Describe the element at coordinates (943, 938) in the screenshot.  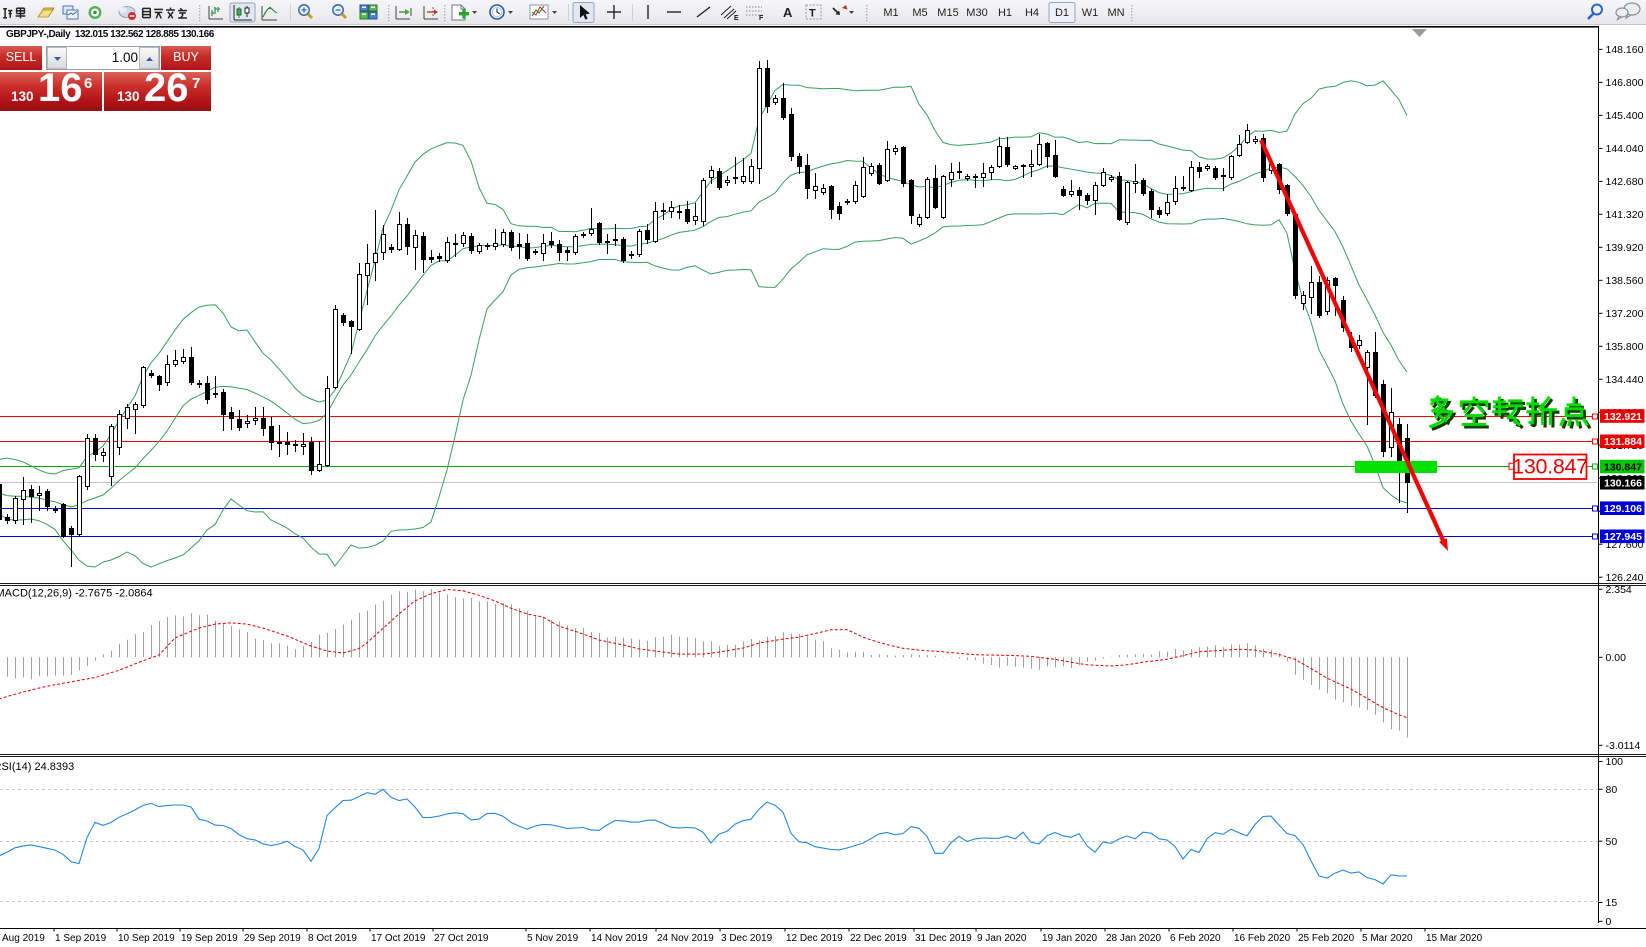
I see `svg-text: 31 Dec 2019` at that location.